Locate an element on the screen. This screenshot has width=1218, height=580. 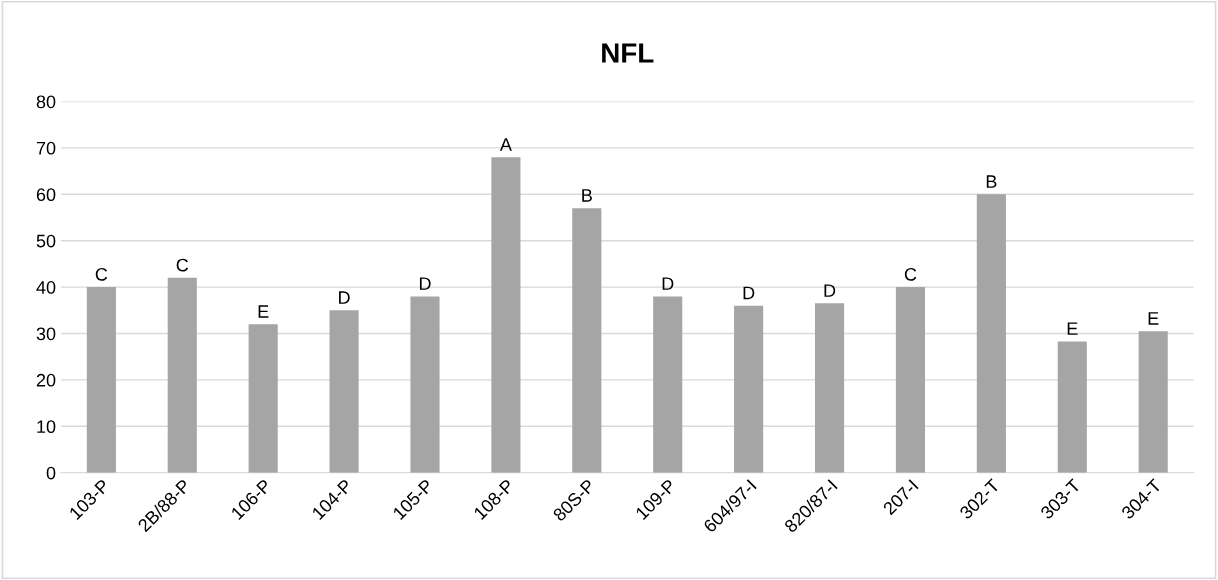
y-tick-label: 0 is located at coordinates (51, 473).